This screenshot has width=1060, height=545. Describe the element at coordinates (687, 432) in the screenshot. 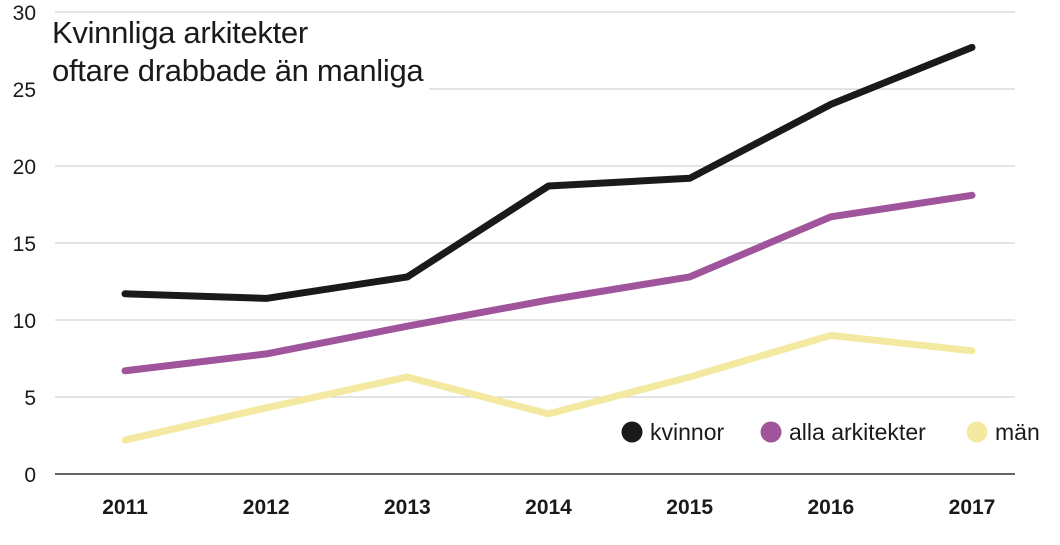

I see `legend-label-kvinnor: kvinnor` at that location.